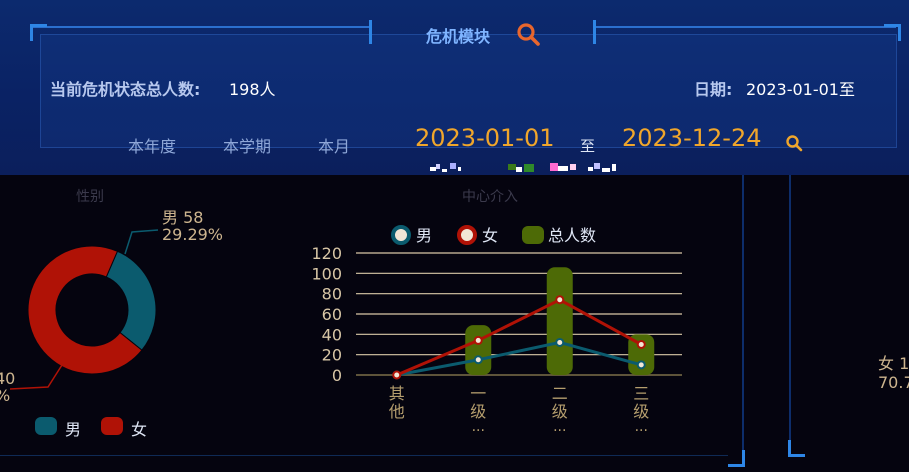 The height and width of the screenshot is (472, 909). I want to click on legend-series-label: 女, so click(490, 235).